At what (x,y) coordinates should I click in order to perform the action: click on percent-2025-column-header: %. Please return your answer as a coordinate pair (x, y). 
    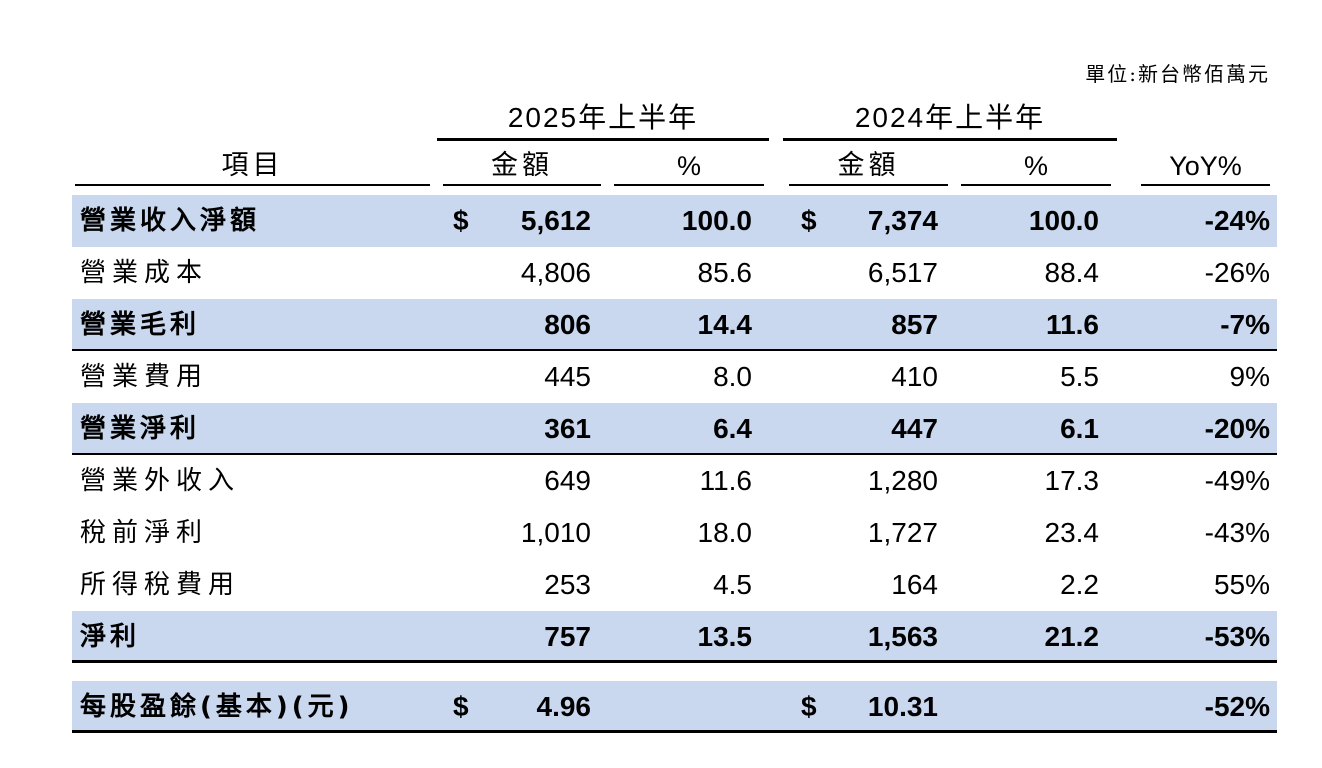
    Looking at the image, I should click on (689, 166).